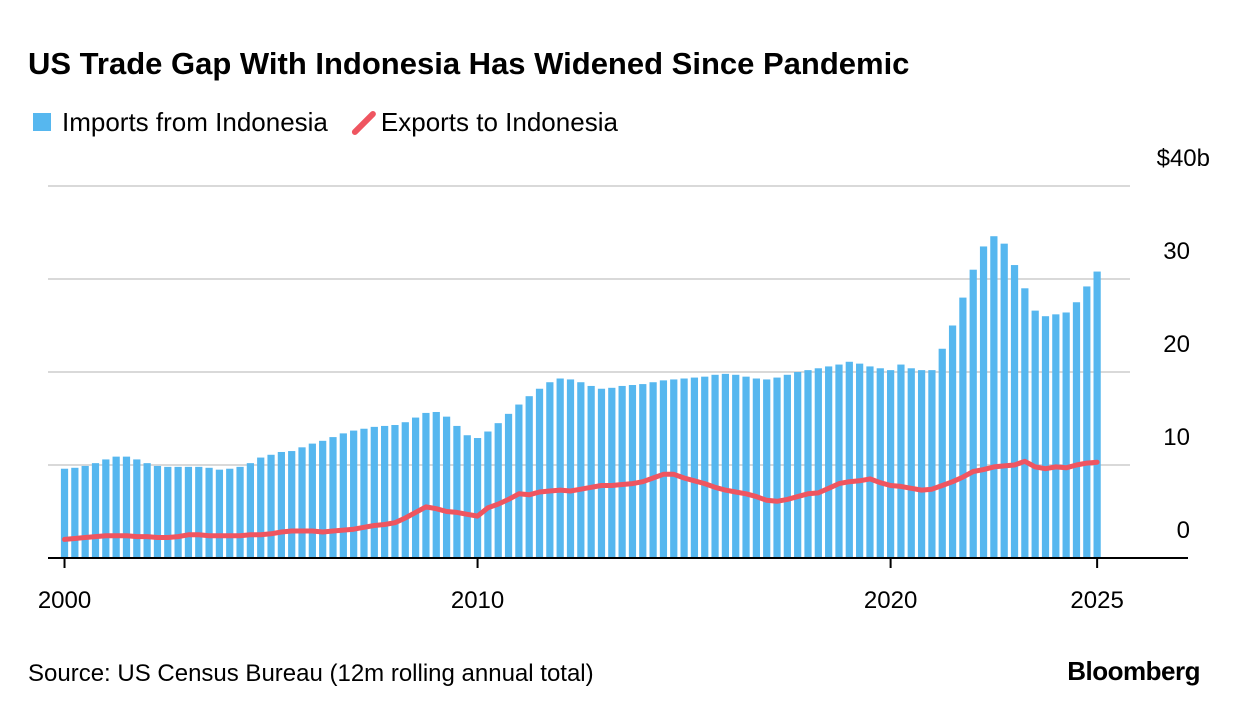  What do you see at coordinates (1176, 344) in the screenshot?
I see `y-tick-label: 20` at bounding box center [1176, 344].